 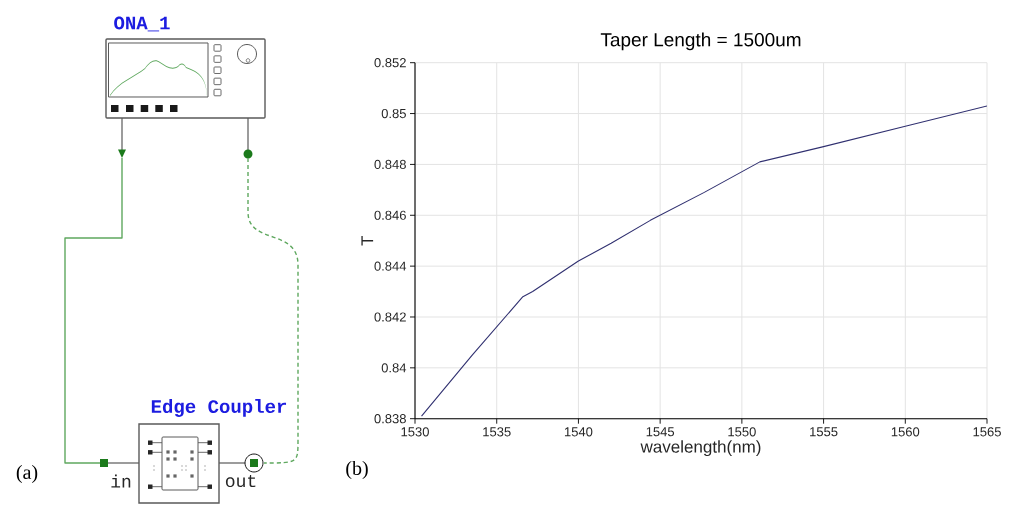 I want to click on x-tick-label: 1545, so click(x=660, y=432).